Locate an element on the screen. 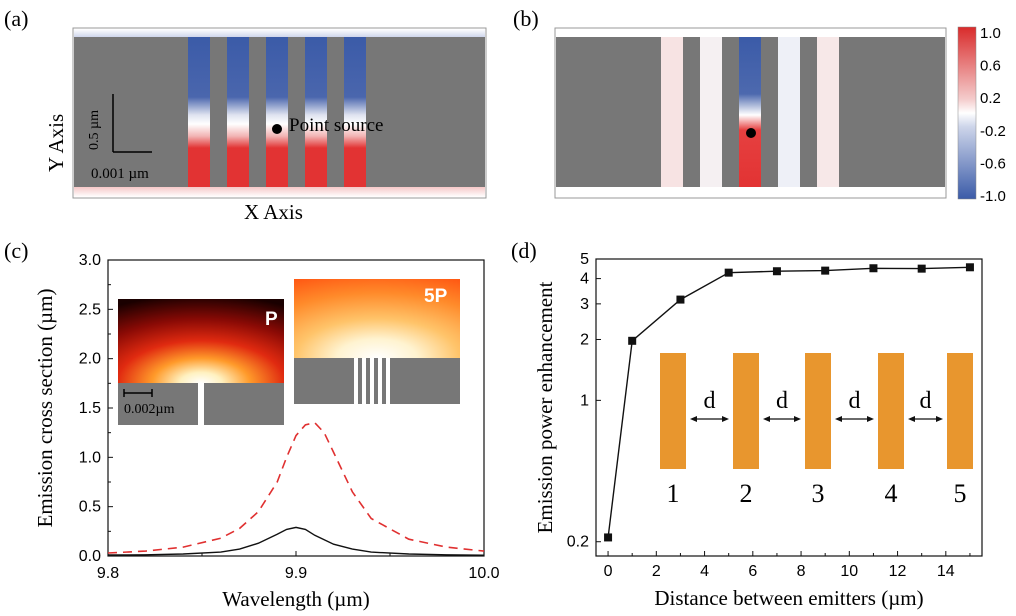  y-axis-label-a: Y Axis is located at coordinates (56, 143).